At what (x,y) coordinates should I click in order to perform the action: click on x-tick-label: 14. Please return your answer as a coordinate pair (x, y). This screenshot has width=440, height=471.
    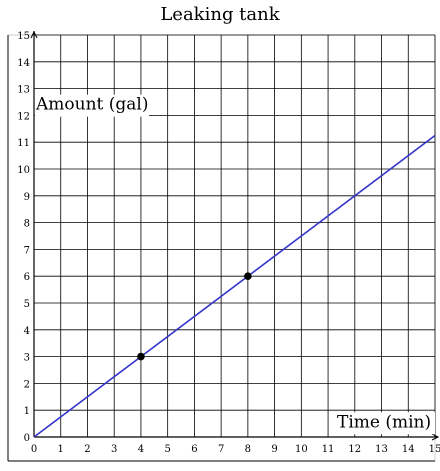
    Looking at the image, I should click on (408, 449).